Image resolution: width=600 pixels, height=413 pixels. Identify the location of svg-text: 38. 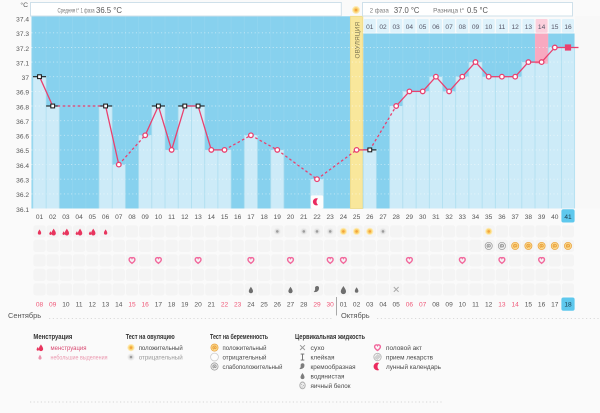
(529, 217).